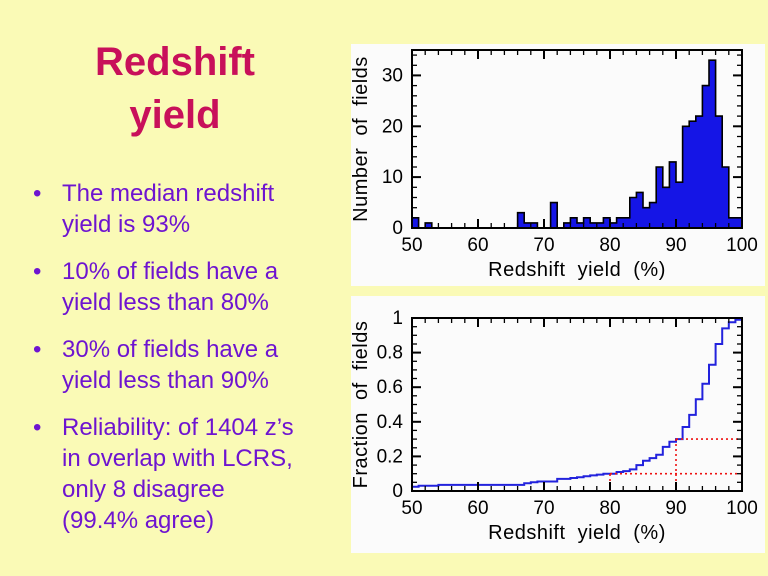 Image resolution: width=768 pixels, height=576 pixels. I want to click on slide-title: Redshift yield, so click(175, 89).